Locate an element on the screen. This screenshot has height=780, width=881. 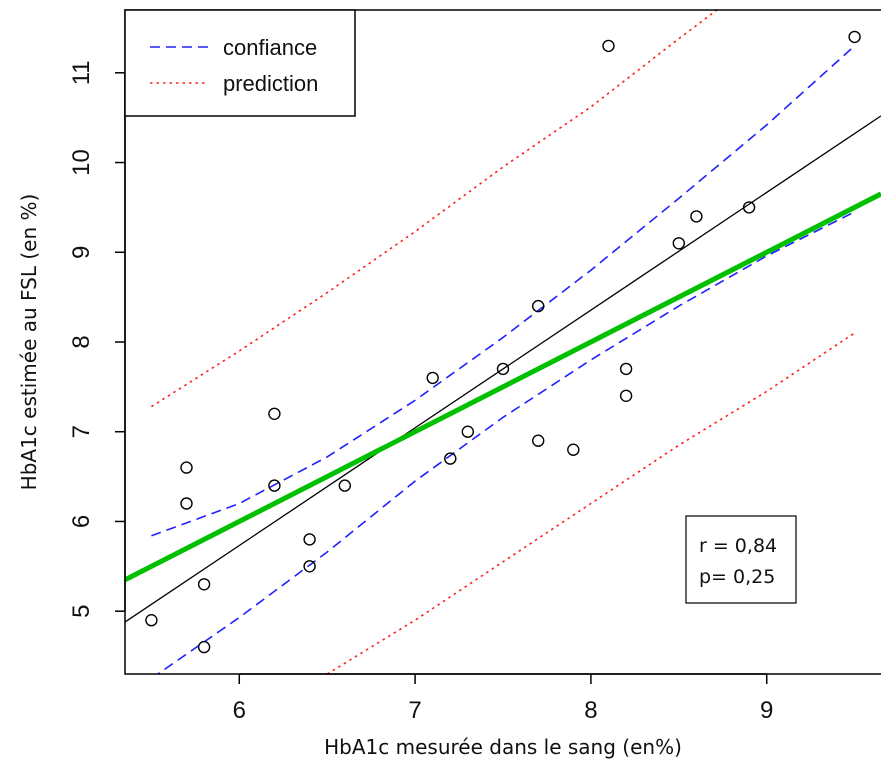
y-tick-label: 11 is located at coordinates (81, 72).